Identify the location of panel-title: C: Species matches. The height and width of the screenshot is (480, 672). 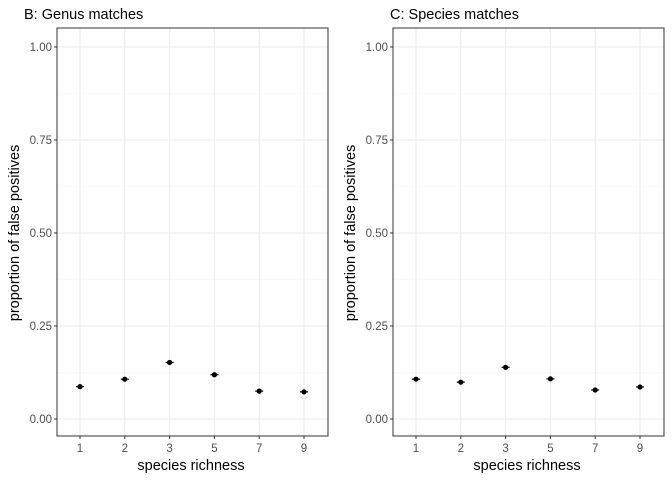
(454, 15).